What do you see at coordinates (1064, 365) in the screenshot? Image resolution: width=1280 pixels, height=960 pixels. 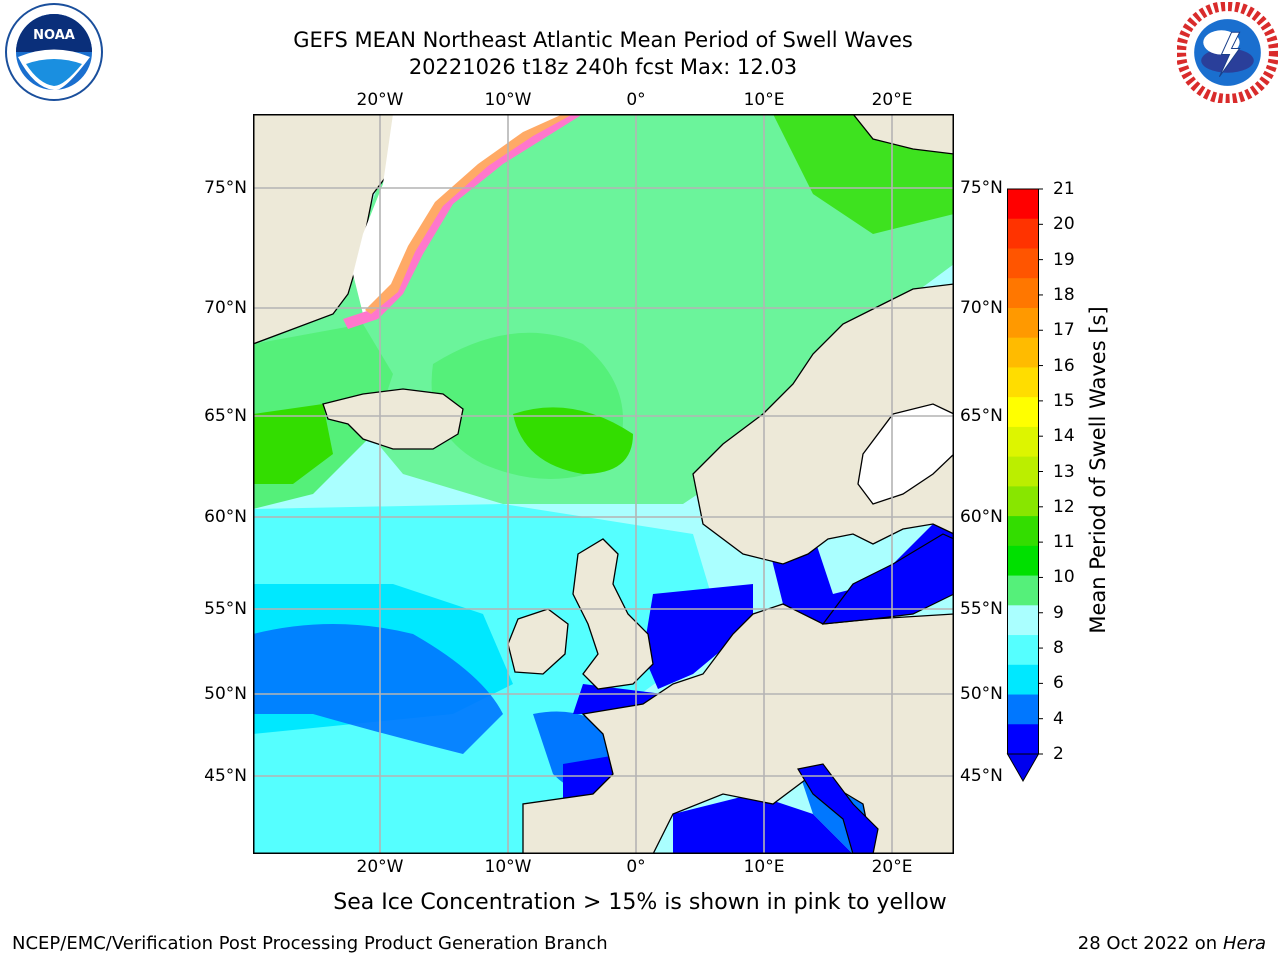 I see `colorbar-tick-label: 16` at bounding box center [1064, 365].